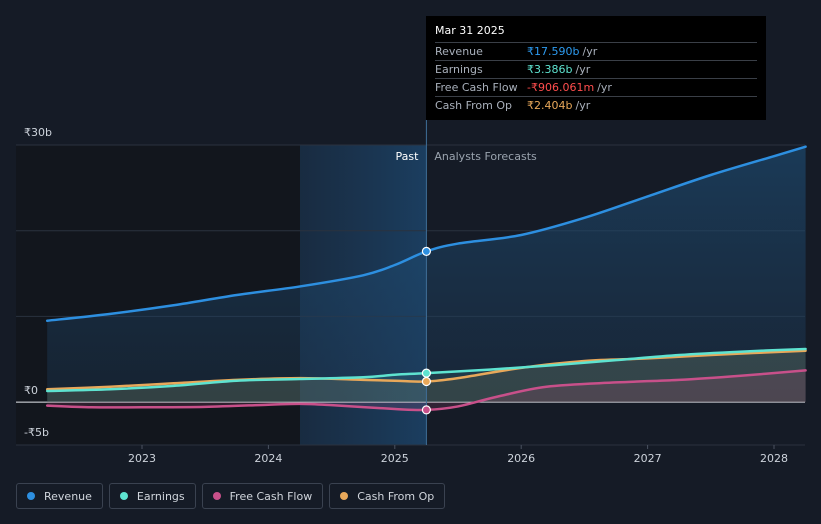  Describe the element at coordinates (31, 390) in the screenshot. I see `y-tick-label: ₹0` at that location.